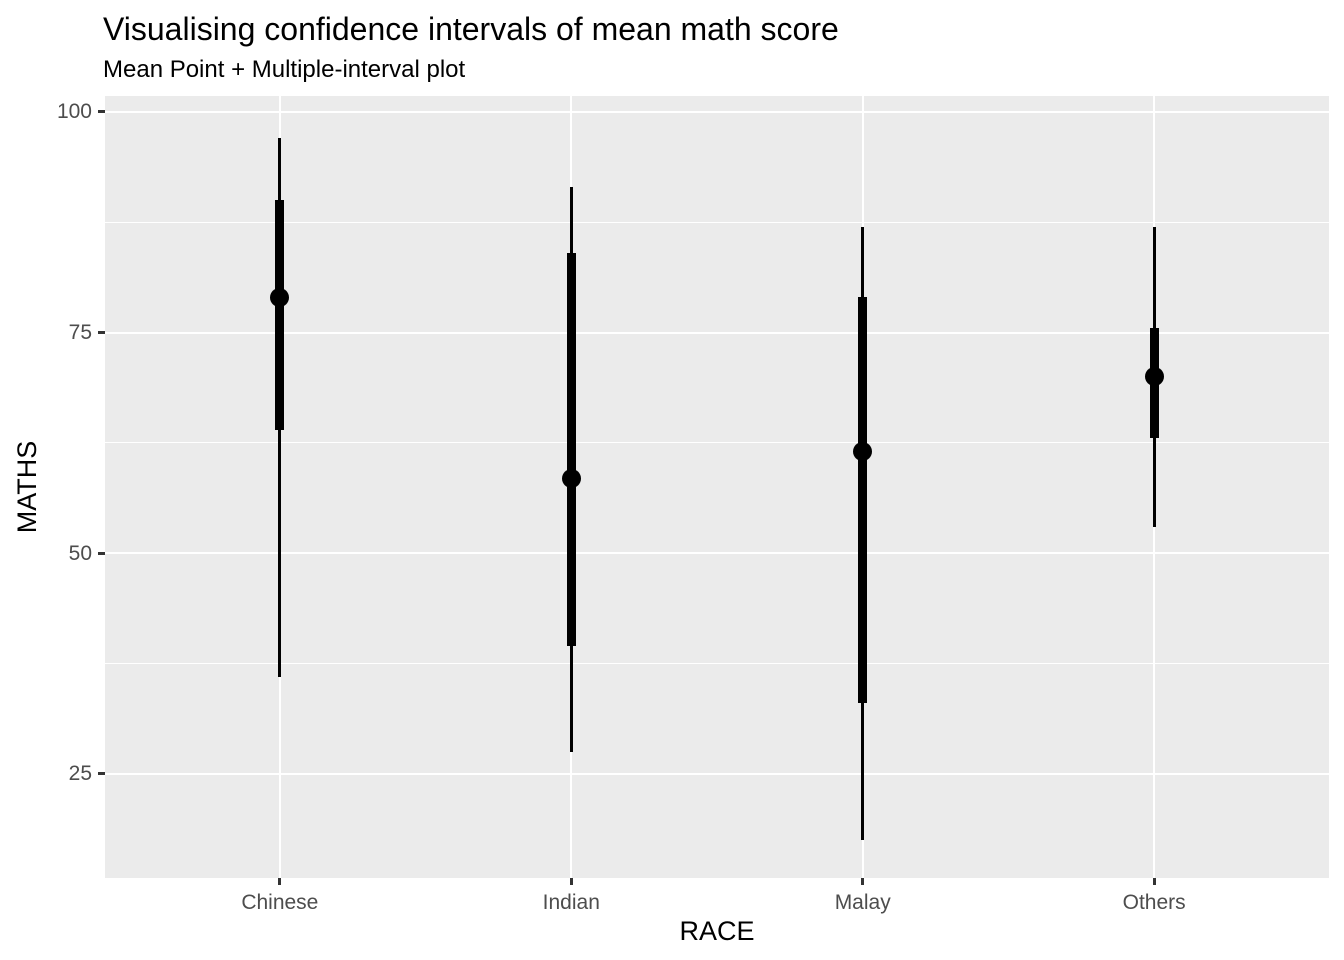 The width and height of the screenshot is (1344, 960). Describe the element at coordinates (80, 774) in the screenshot. I see `y-tick-label: 25` at that location.